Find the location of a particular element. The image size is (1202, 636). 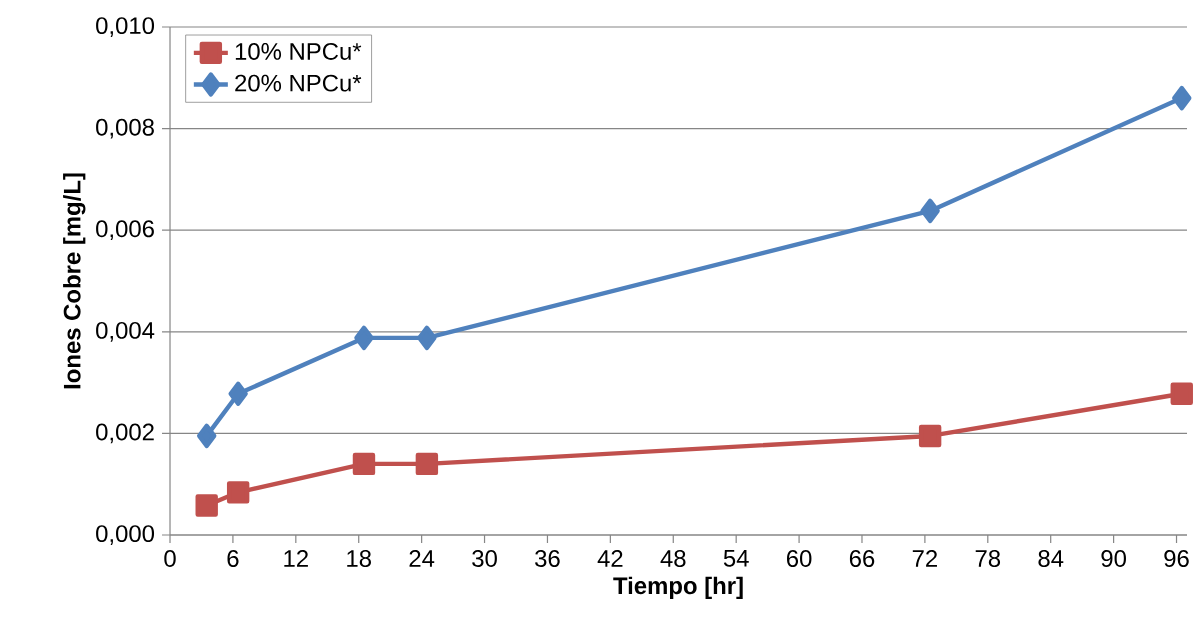

x-tick-label: 96 is located at coordinates (1176, 558).